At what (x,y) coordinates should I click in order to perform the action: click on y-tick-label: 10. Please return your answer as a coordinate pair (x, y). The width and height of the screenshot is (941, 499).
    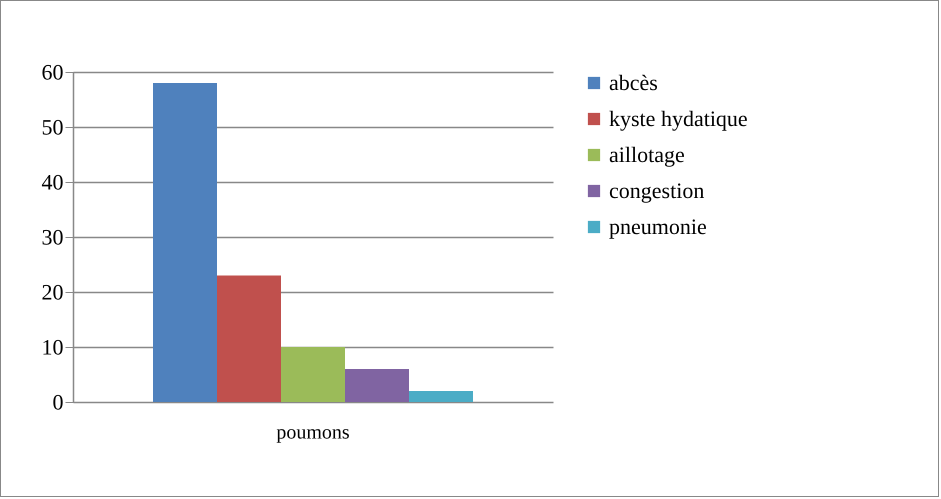
    Looking at the image, I should click on (53, 347).